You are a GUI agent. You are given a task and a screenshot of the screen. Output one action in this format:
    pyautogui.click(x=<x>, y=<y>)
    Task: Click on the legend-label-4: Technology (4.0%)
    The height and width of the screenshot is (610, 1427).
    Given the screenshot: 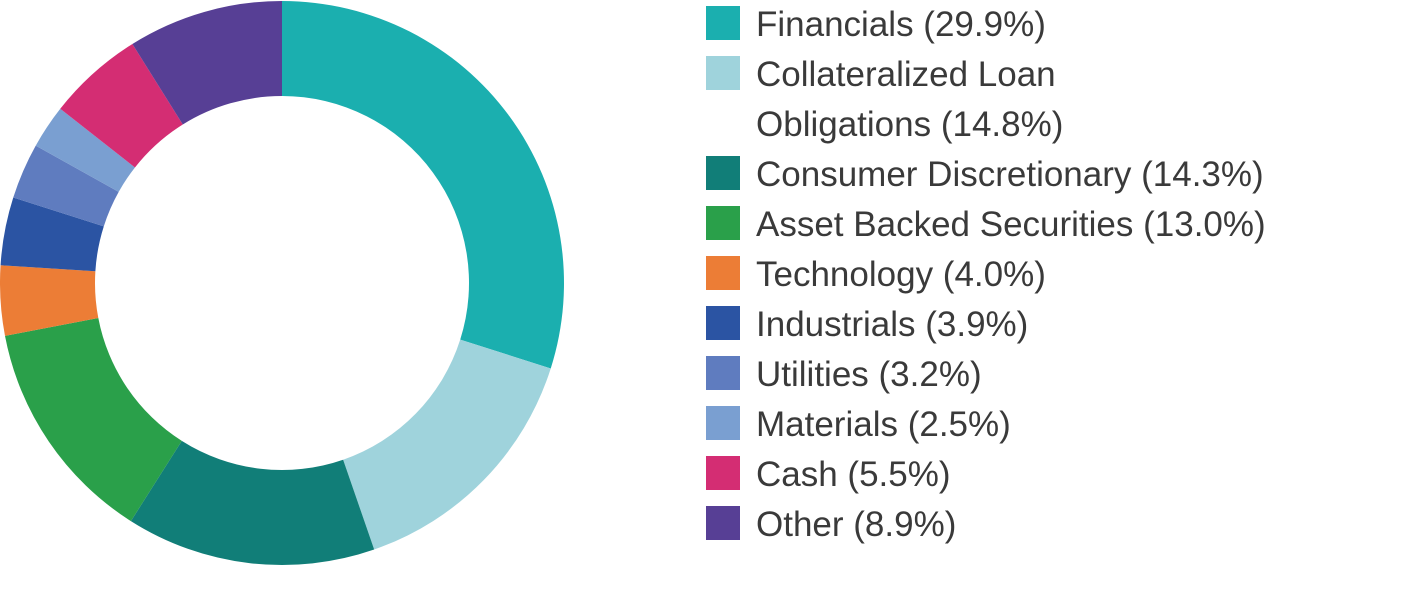 What is the action you would take?
    pyautogui.click(x=901, y=274)
    